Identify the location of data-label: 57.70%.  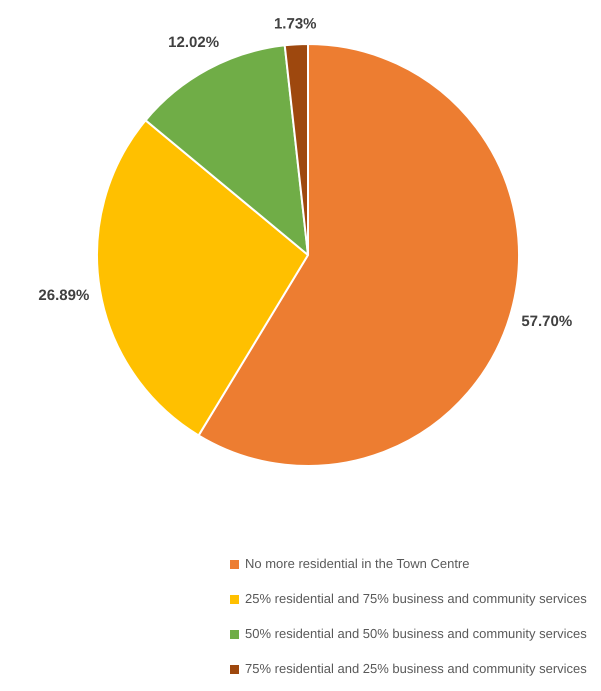
(546, 321).